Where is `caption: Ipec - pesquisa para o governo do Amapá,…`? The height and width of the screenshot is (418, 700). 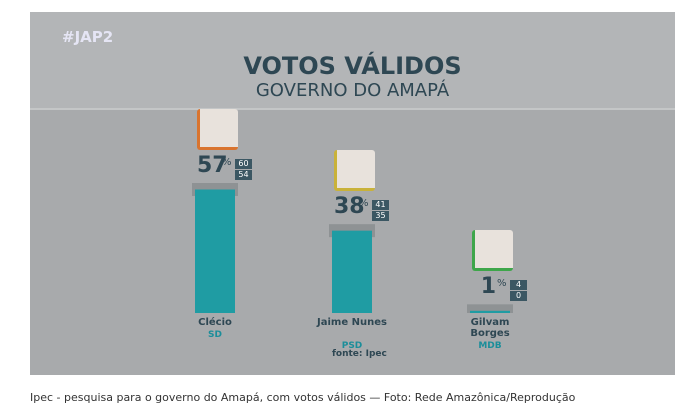 caption: Ipec - pesquisa para o governo do Amapá,… is located at coordinates (303, 397).